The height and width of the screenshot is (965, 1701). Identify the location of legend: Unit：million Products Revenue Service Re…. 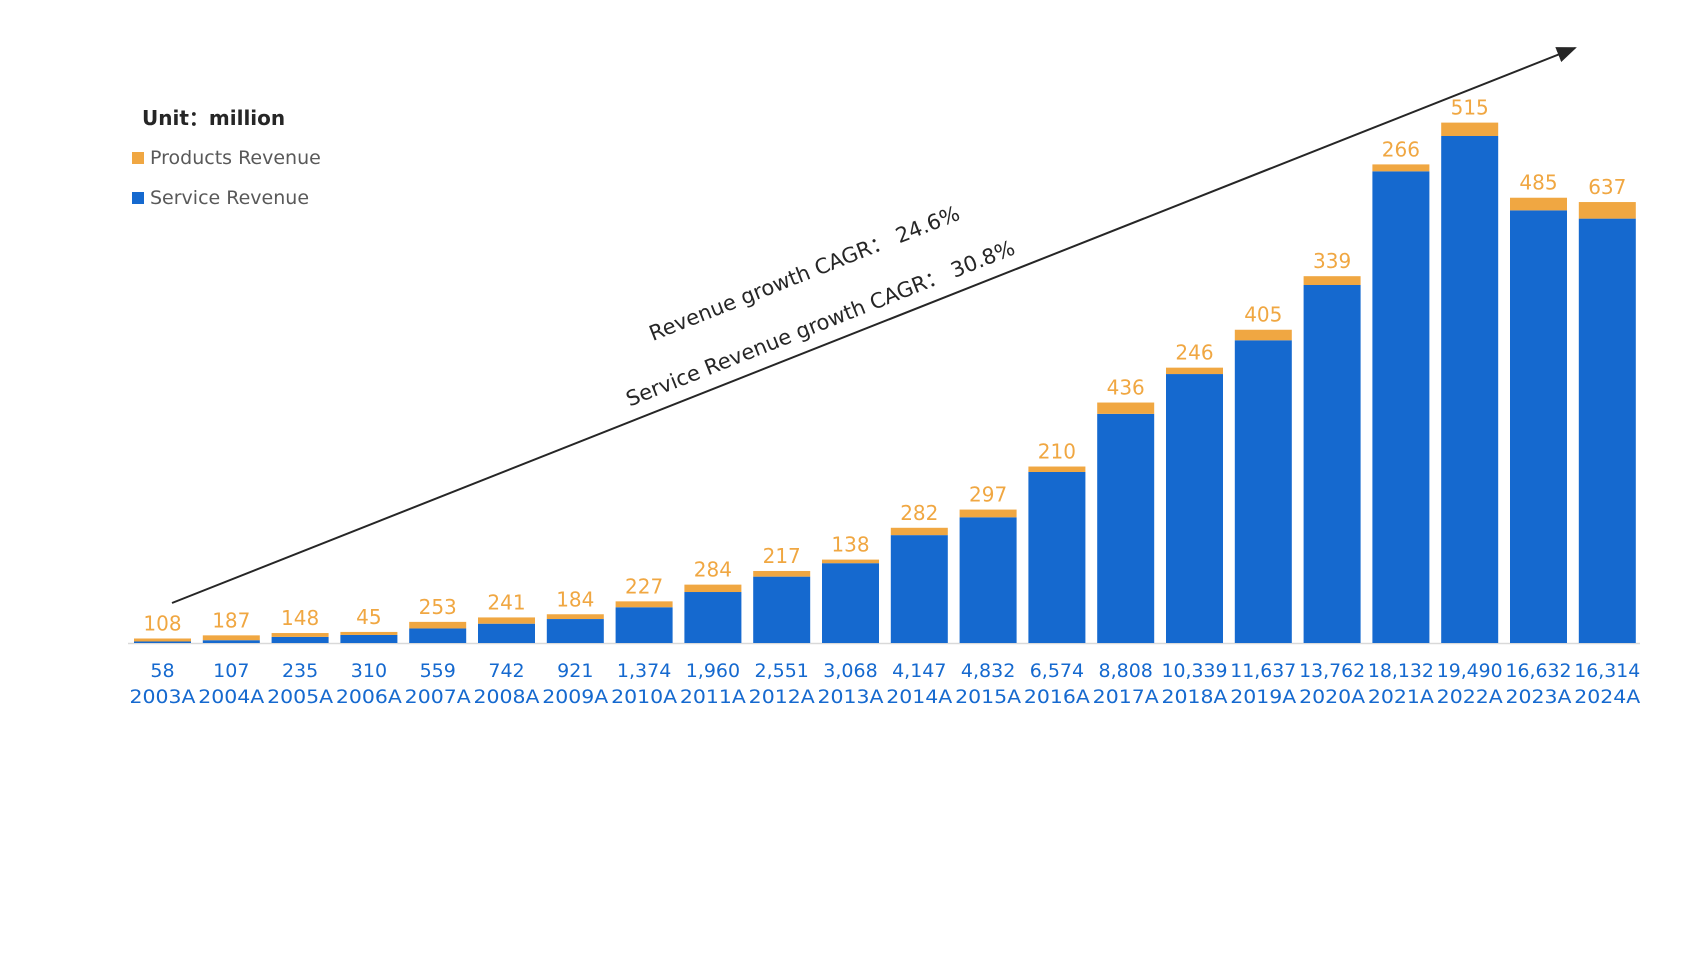
(226, 164).